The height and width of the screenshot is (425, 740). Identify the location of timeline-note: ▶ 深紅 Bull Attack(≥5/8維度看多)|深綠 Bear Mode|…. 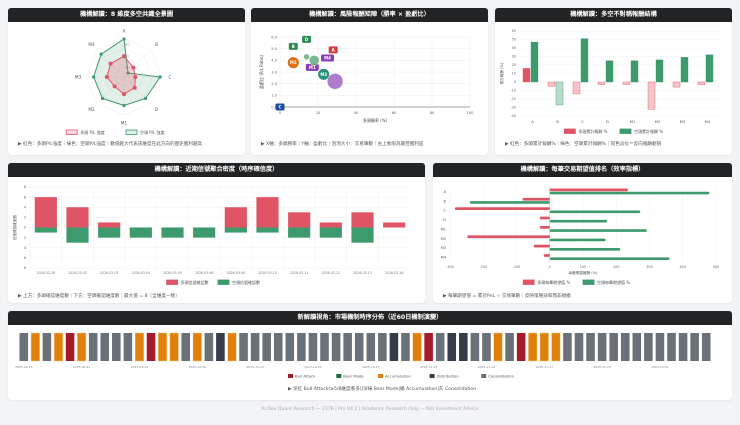
(382, 389).